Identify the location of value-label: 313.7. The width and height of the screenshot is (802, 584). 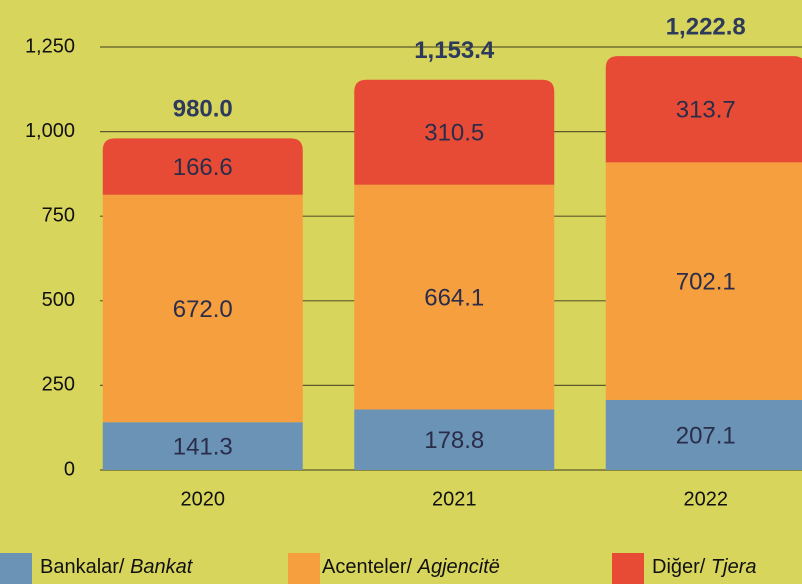
(706, 110).